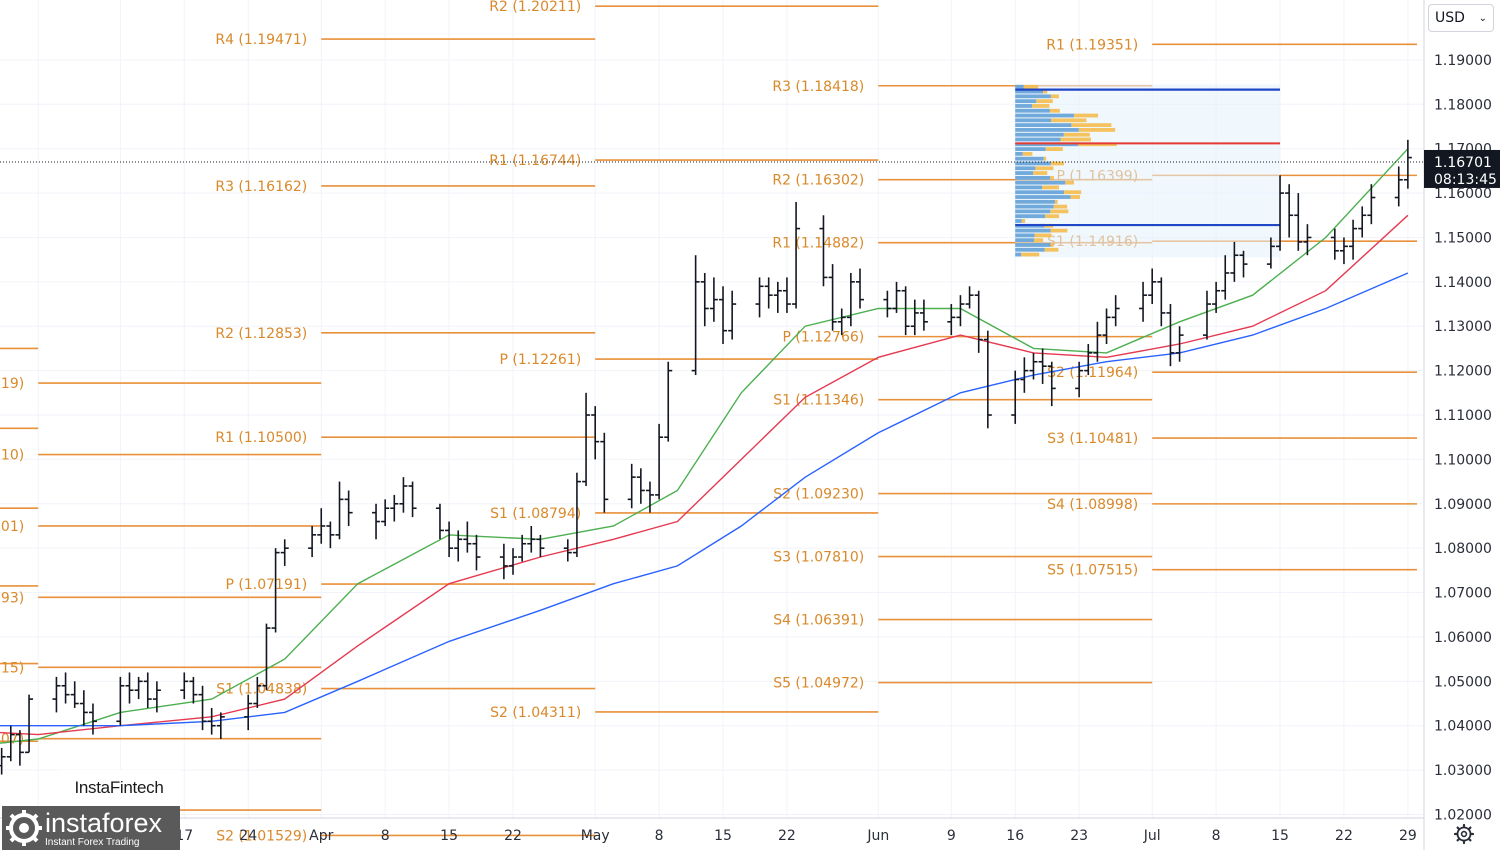  What do you see at coordinates (1482, 18) in the screenshot?
I see `chevron-down-icon: ⌄` at bounding box center [1482, 18].